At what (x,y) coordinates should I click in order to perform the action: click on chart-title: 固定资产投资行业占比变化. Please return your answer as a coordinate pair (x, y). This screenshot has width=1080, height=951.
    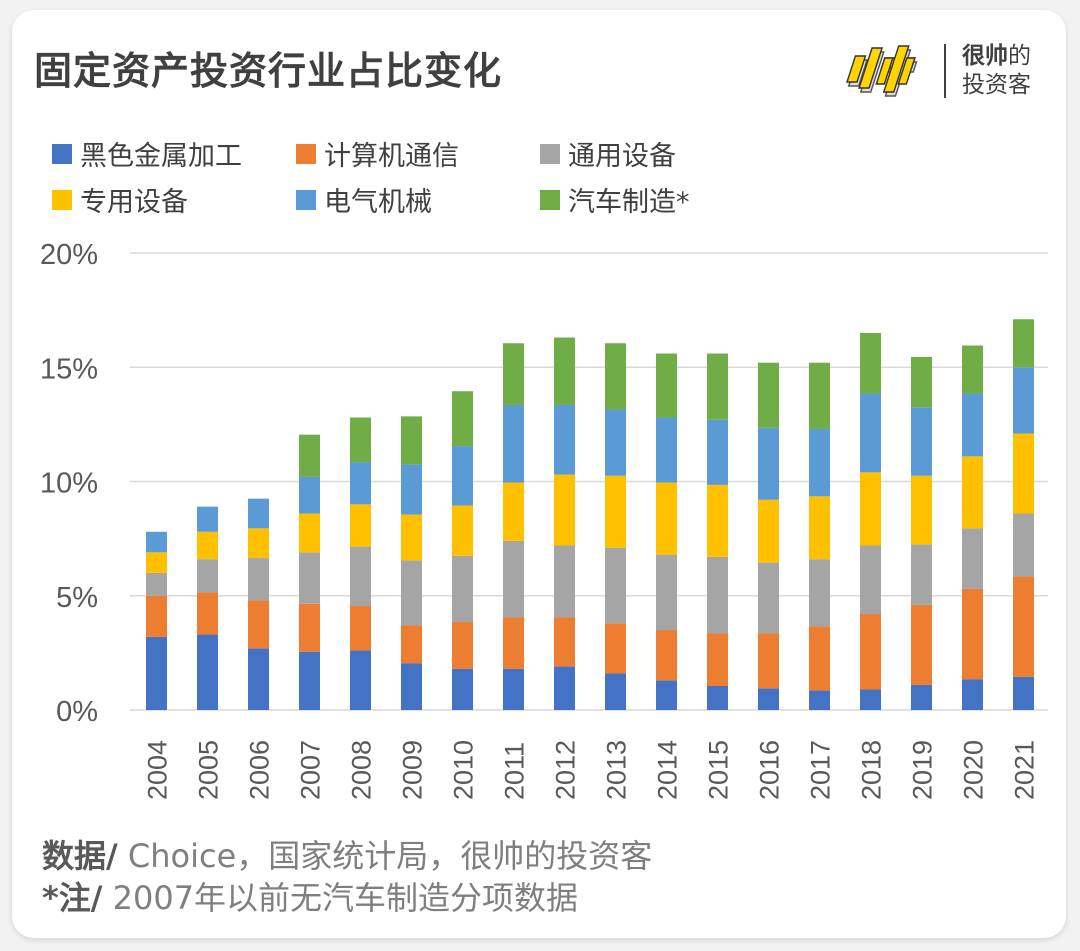
    Looking at the image, I should click on (268, 71).